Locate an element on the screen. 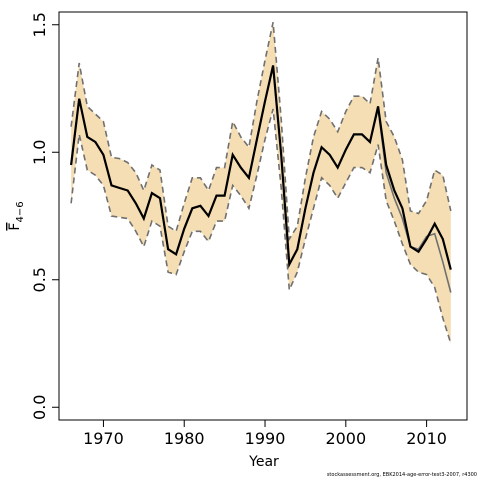 This screenshot has height=480, width=480. y-axis-title-subscript: 4−6 is located at coordinates (20, 211).